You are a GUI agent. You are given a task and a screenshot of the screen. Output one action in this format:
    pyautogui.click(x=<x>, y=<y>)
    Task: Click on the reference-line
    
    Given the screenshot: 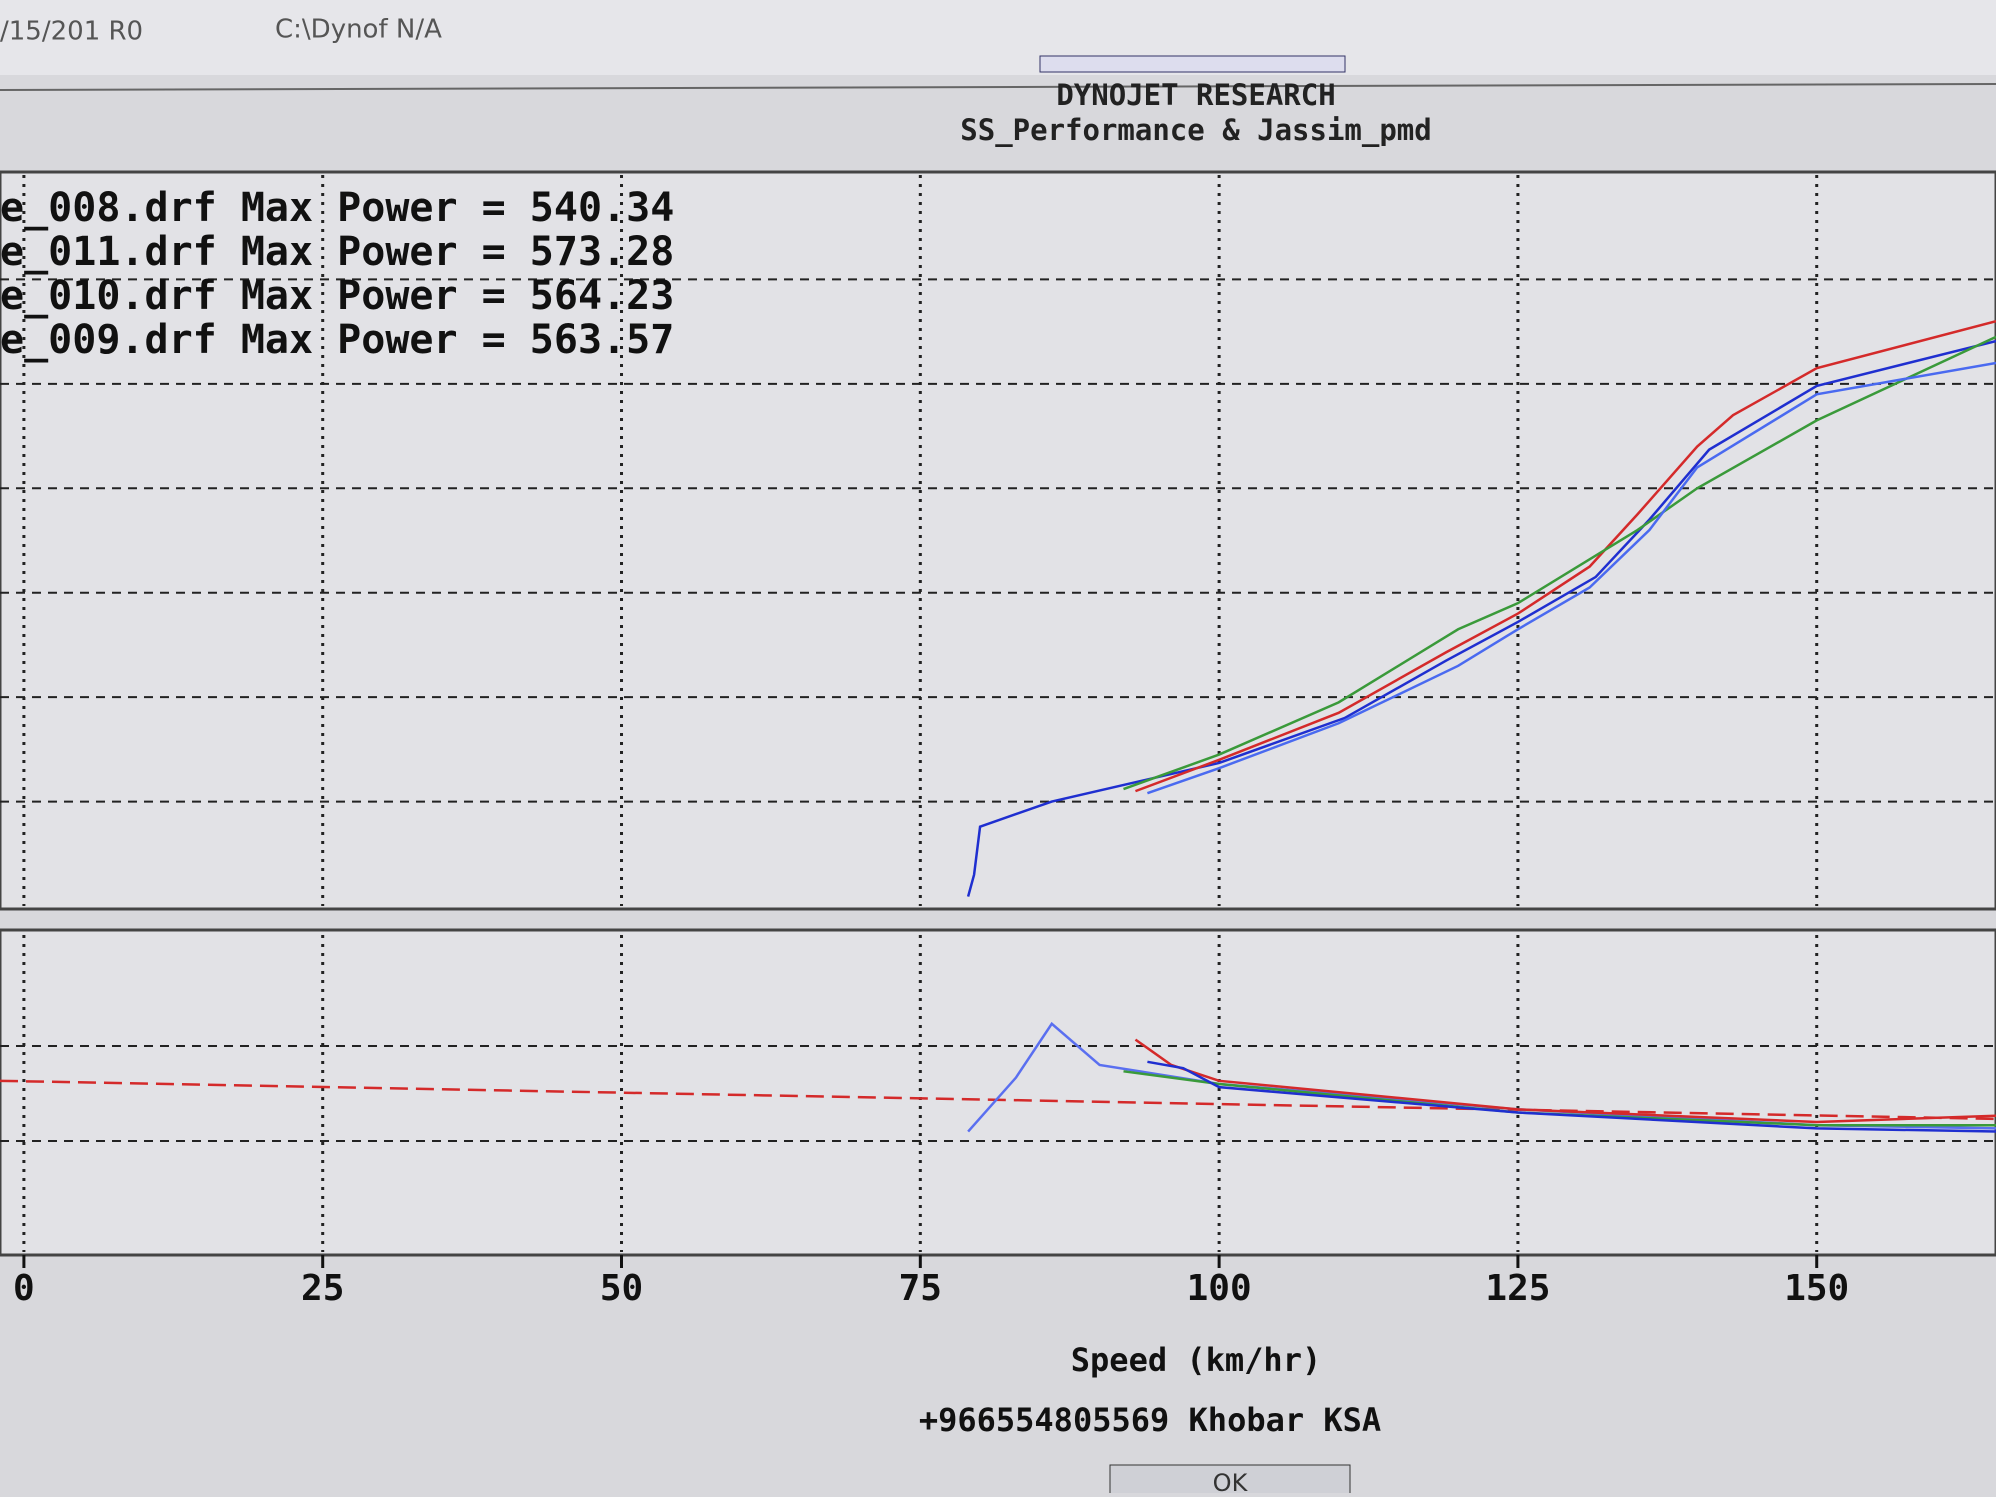 What is the action you would take?
    pyautogui.click(x=998, y=1100)
    